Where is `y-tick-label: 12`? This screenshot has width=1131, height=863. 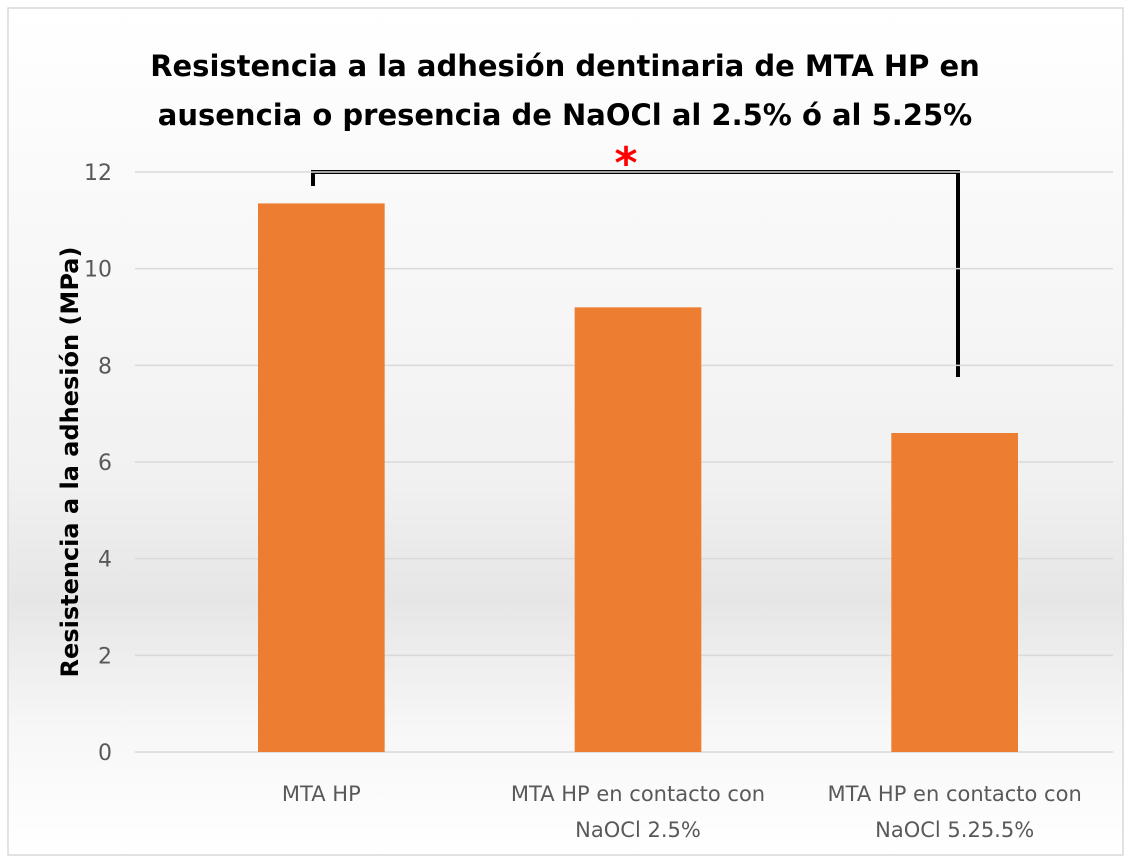 y-tick-label: 12 is located at coordinates (98, 173).